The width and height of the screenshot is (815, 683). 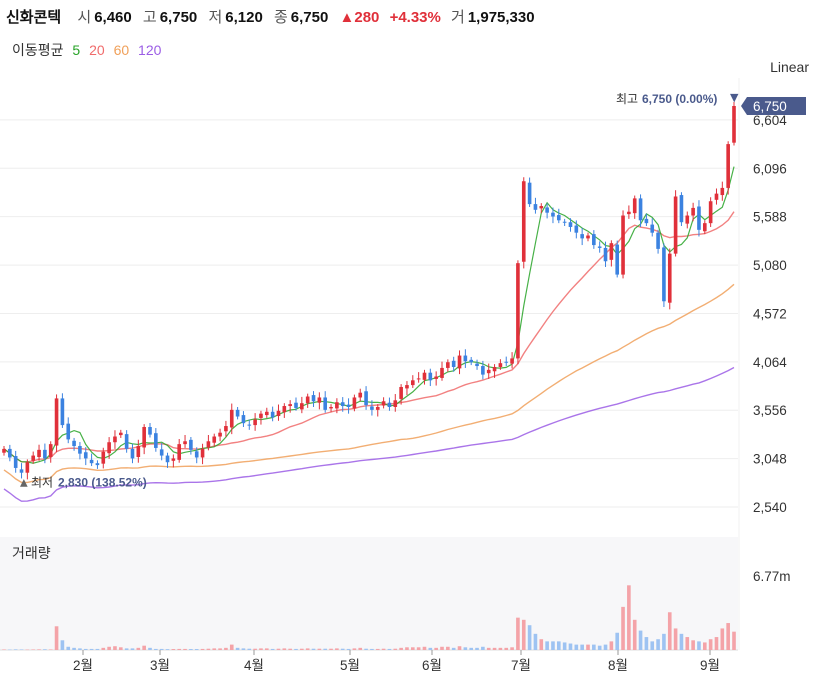 What do you see at coordinates (789, 67) in the screenshot?
I see `scale-toggle: Linear` at bounding box center [789, 67].